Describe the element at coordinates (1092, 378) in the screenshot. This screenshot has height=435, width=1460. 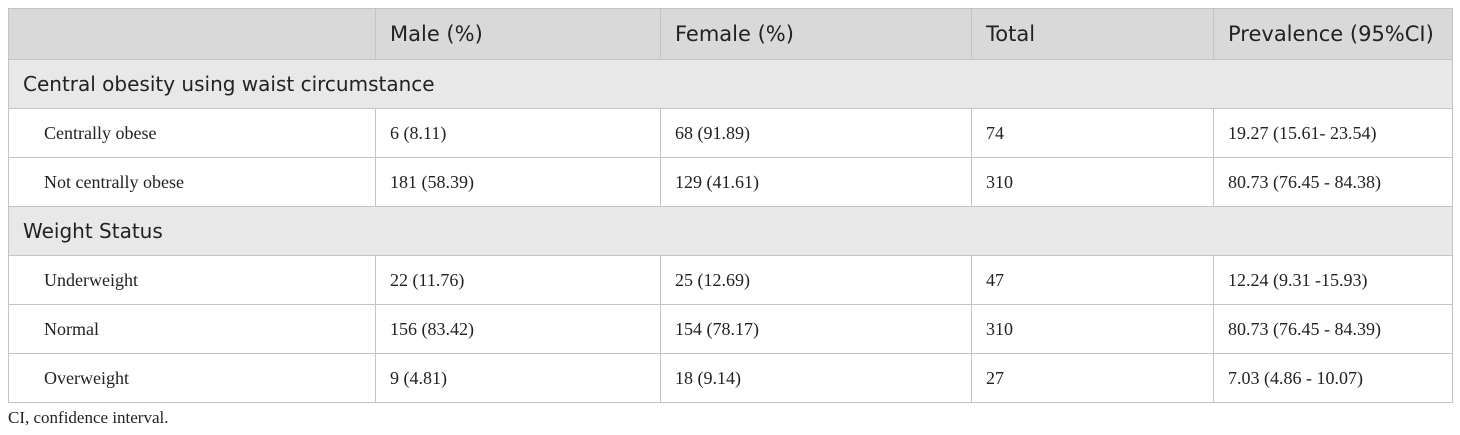
I see `table-cell: 27` at that location.